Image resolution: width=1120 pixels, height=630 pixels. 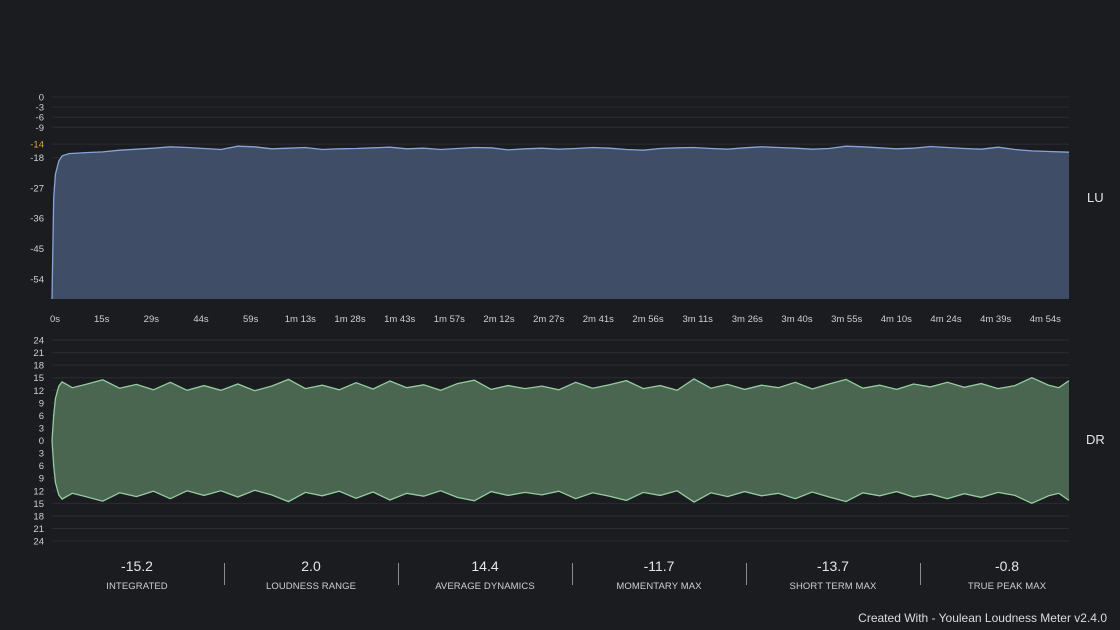 What do you see at coordinates (152, 319) in the screenshot?
I see `x-tick-label: 29s` at bounding box center [152, 319].